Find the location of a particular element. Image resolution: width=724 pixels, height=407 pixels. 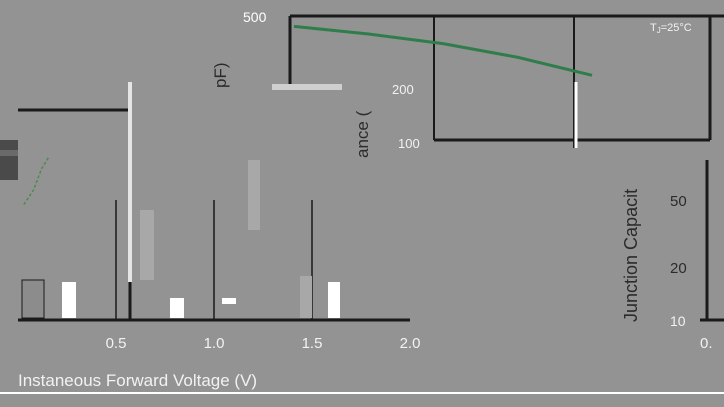

cap-ylabel-fragment-mid: ance ( is located at coordinates (362, 134).